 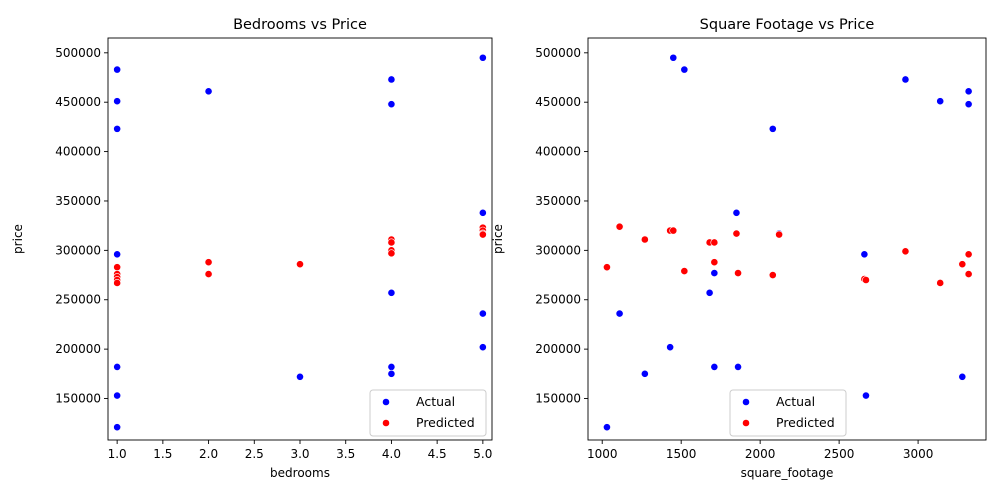 What do you see at coordinates (746, 402) in the screenshot?
I see `legend-marker-actual` at bounding box center [746, 402].